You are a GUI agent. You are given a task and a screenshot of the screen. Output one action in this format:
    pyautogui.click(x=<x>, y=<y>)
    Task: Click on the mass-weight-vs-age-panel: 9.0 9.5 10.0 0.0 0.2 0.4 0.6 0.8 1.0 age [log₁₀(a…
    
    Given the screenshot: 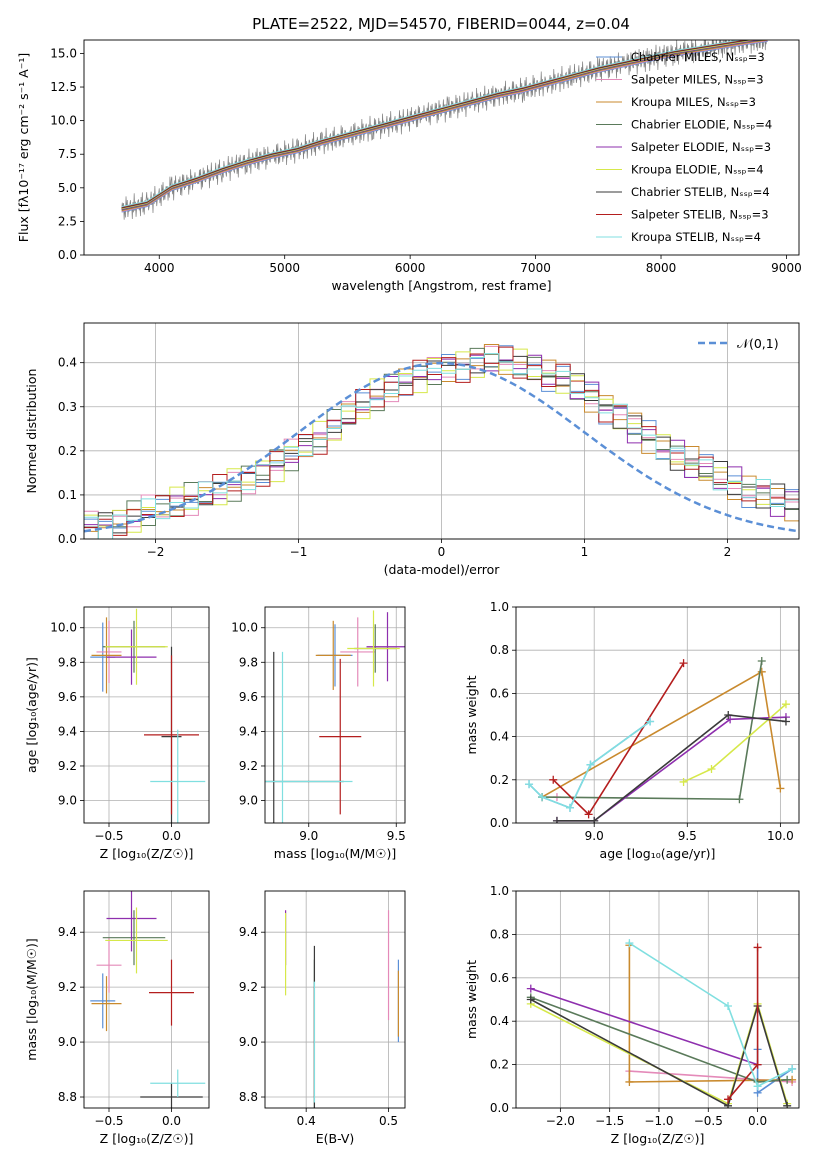 What is the action you would take?
    pyautogui.click(x=632, y=730)
    